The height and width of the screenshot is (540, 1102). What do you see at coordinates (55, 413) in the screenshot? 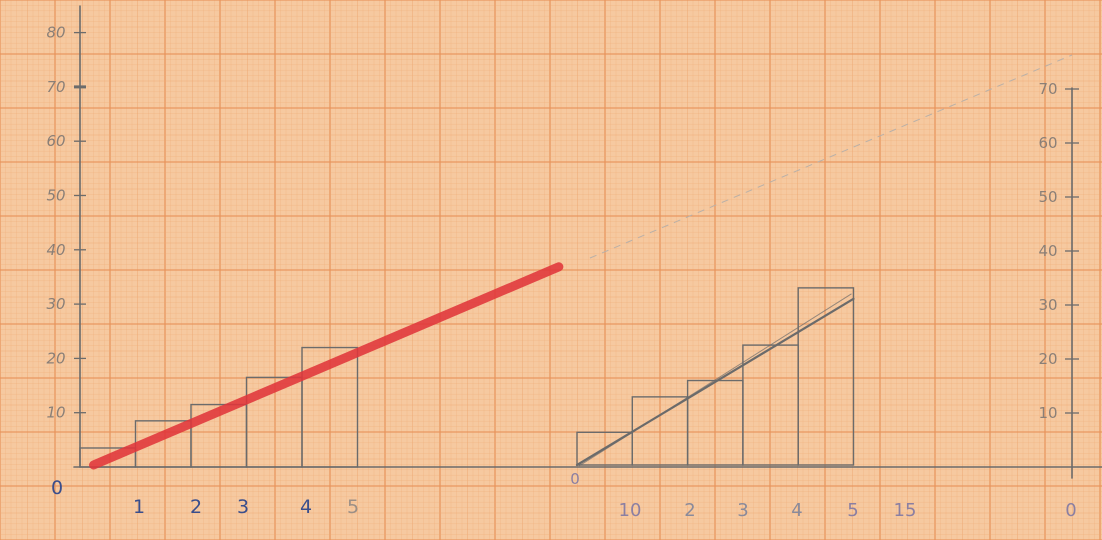
I see `y-tick-label: 10` at bounding box center [55, 413].